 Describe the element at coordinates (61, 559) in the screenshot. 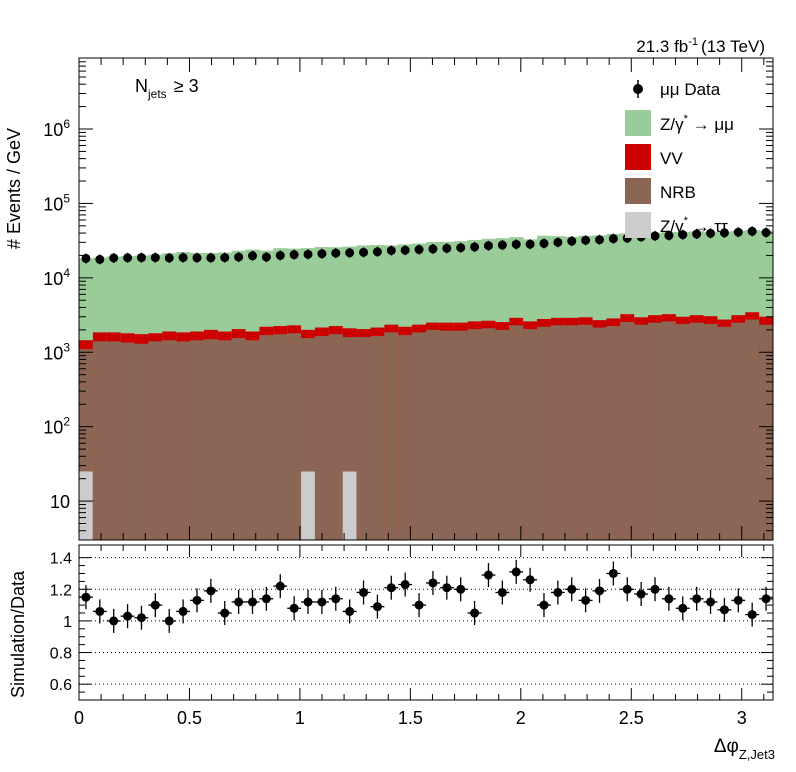

I see `y-tick-label: 1.4` at that location.